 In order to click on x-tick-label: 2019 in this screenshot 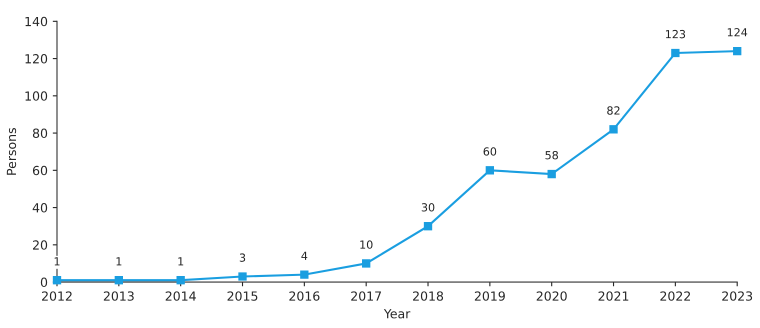, I will do `click(489, 296)`.